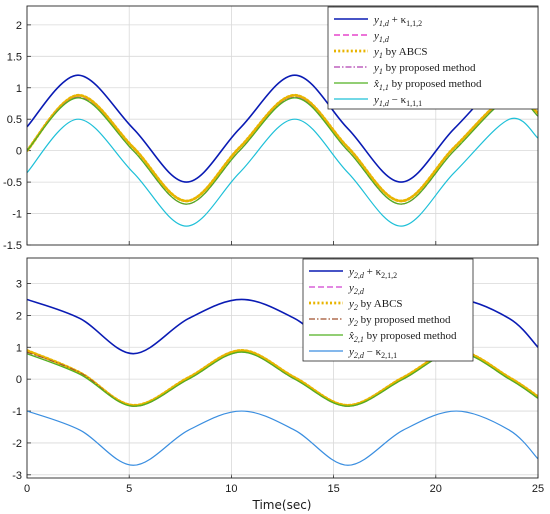  I want to click on legend-label-1: y2,d + κ2,1,2, so click(372, 273).